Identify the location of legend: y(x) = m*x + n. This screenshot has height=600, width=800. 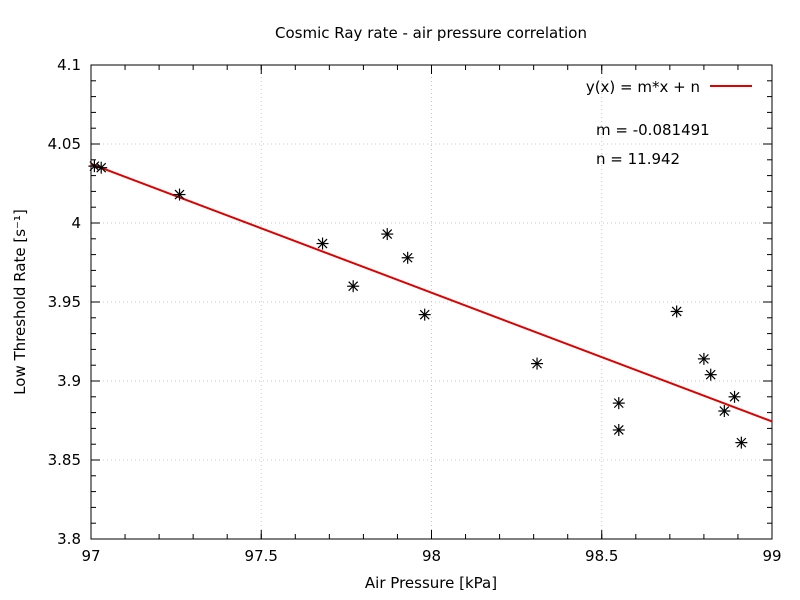
(669, 87).